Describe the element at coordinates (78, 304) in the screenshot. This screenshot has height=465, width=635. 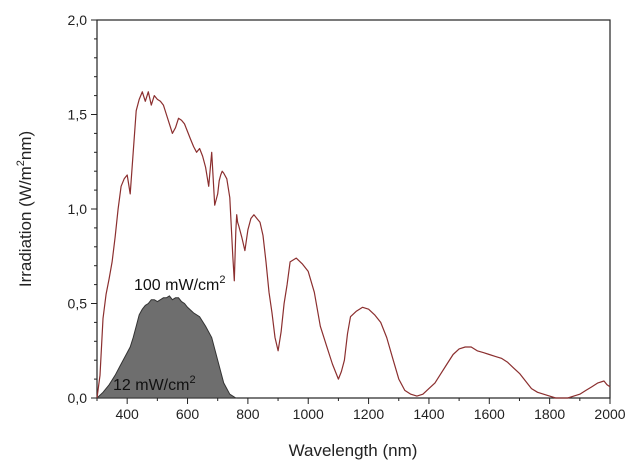
I see `y-tick-label: 0,5` at that location.